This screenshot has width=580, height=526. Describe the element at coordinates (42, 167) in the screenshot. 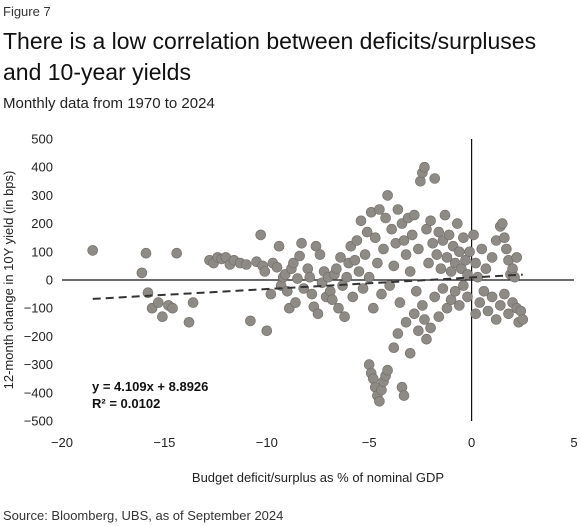

I see `y-tick-label: 400` at that location.